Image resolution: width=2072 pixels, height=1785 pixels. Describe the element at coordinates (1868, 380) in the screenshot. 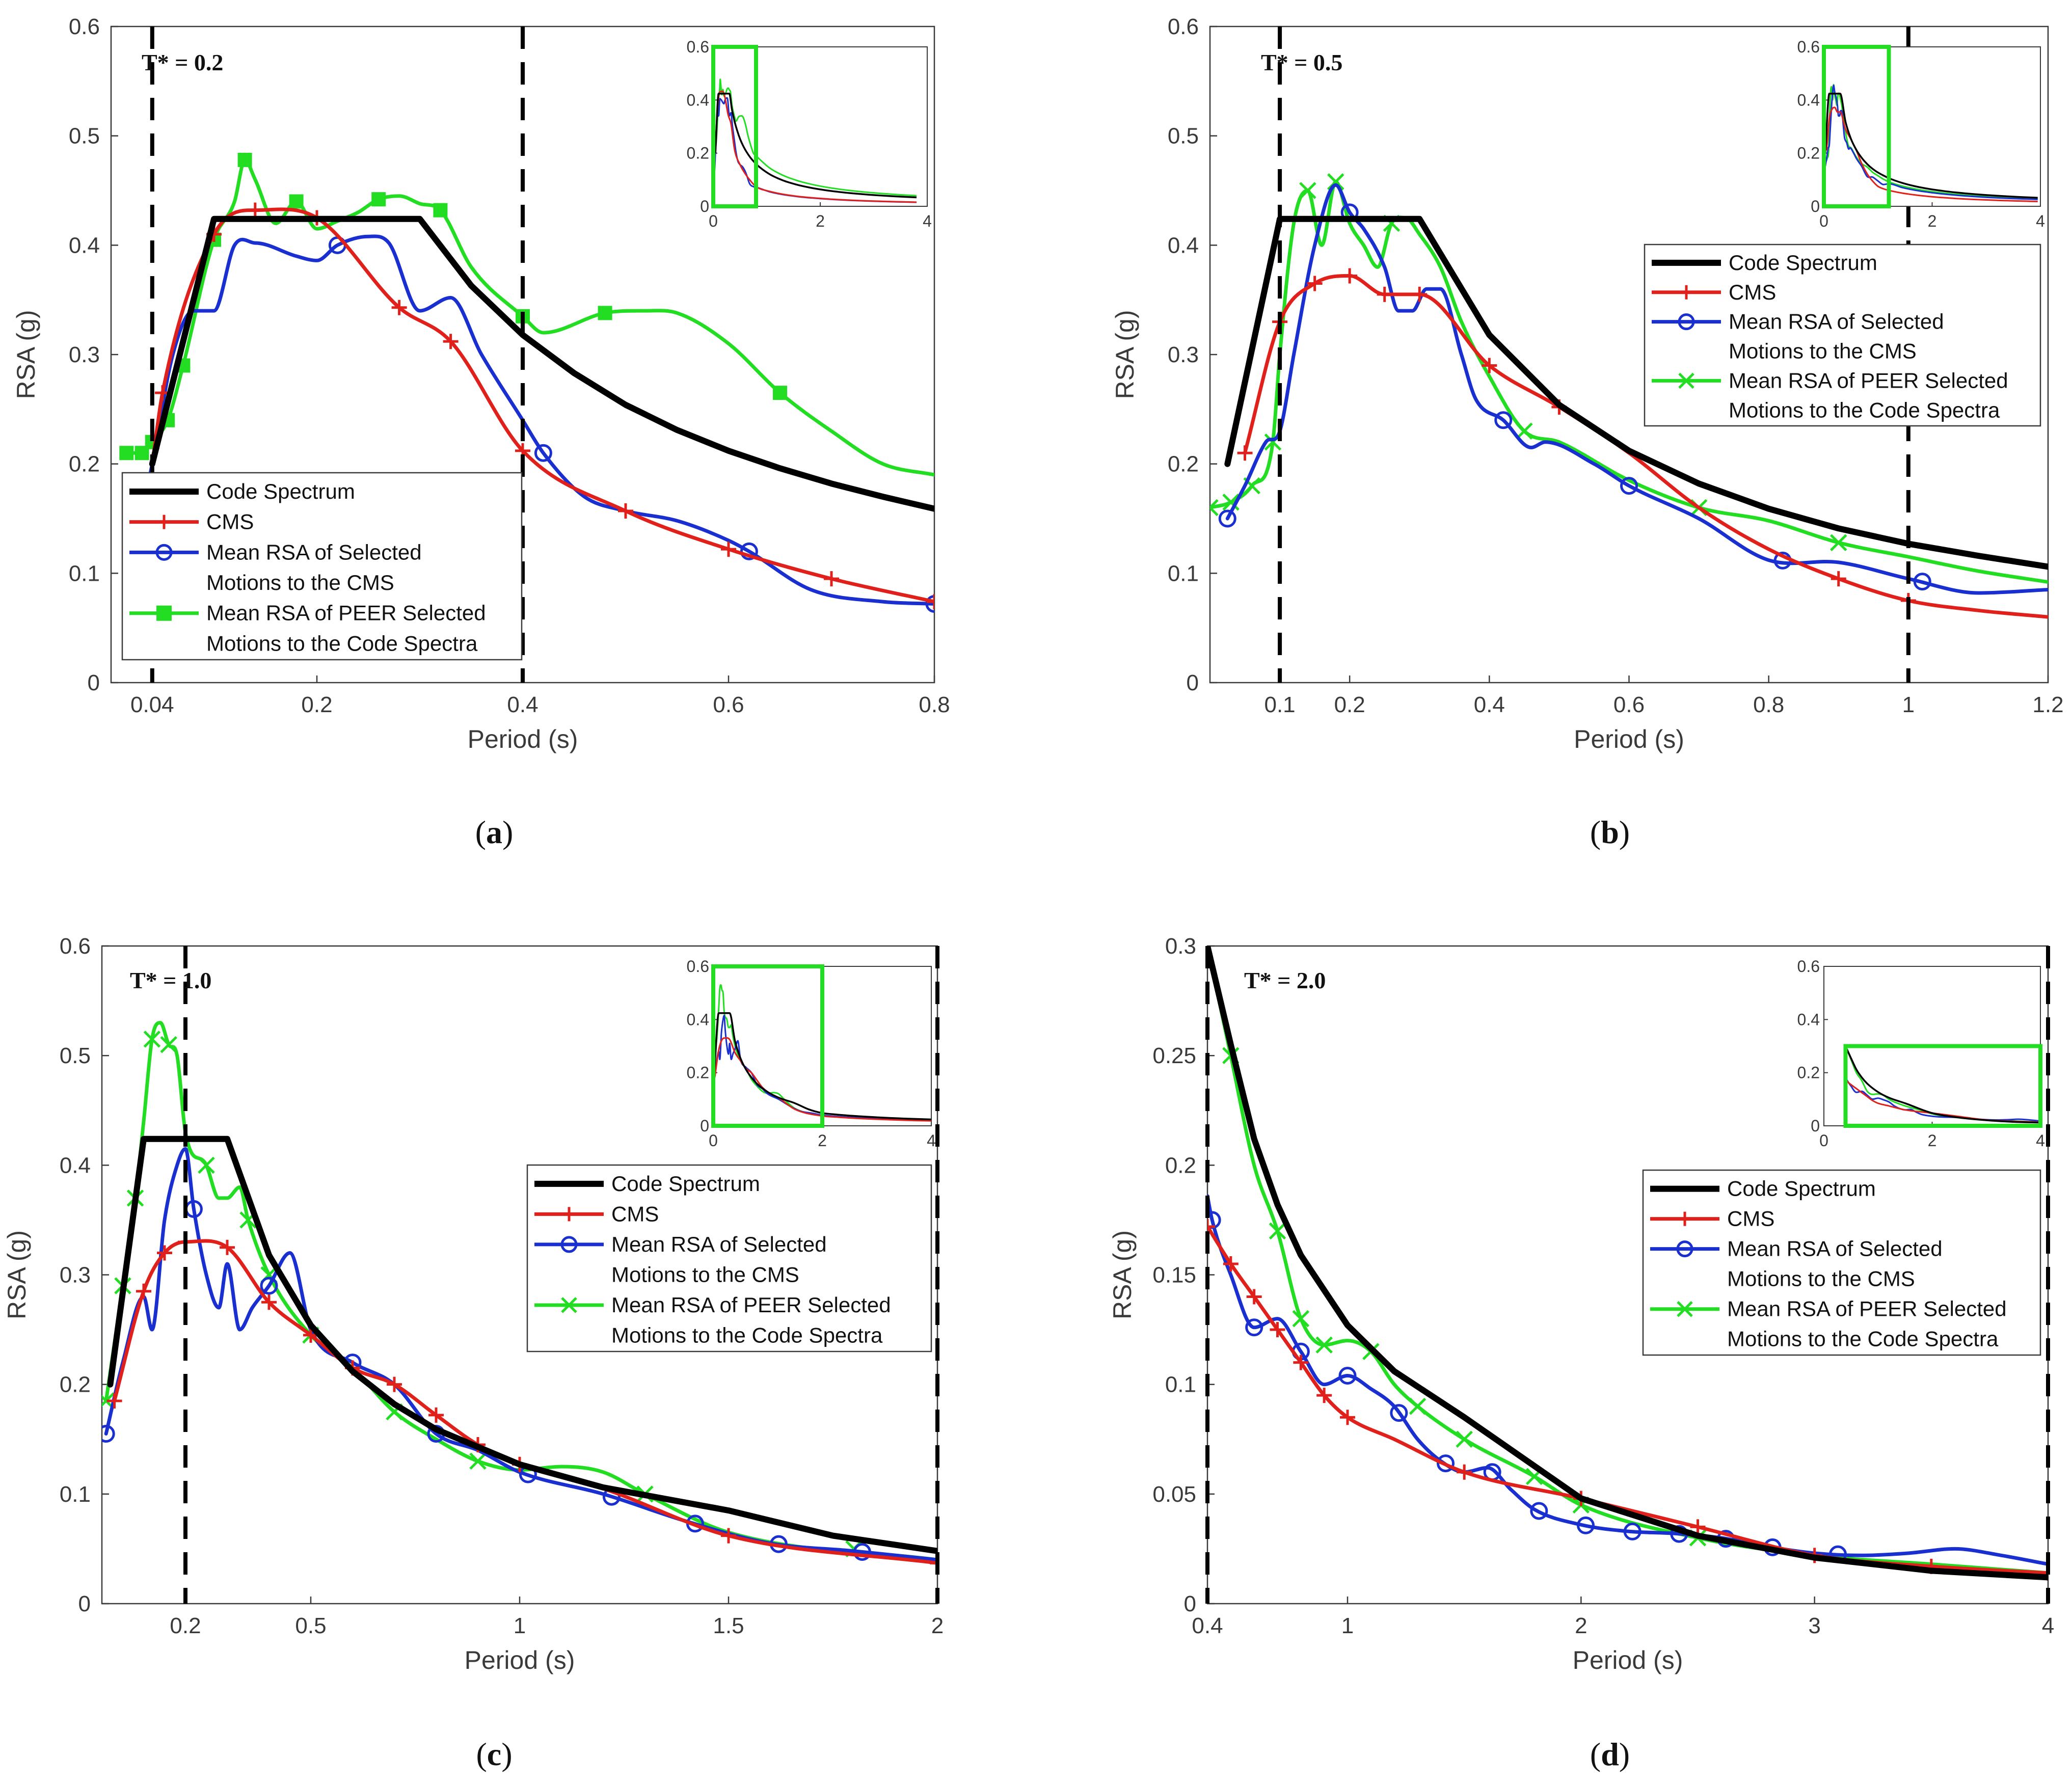

I see `legend-entry: Mean RSA of PEER Selected` at that location.